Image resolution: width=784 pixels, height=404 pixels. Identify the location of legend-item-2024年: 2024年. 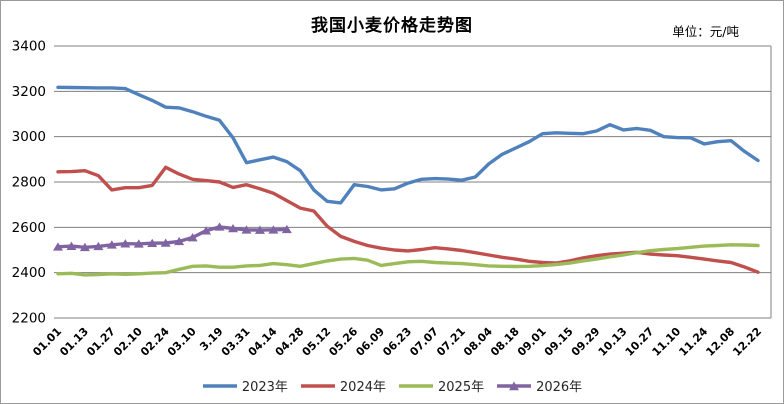
(343, 385).